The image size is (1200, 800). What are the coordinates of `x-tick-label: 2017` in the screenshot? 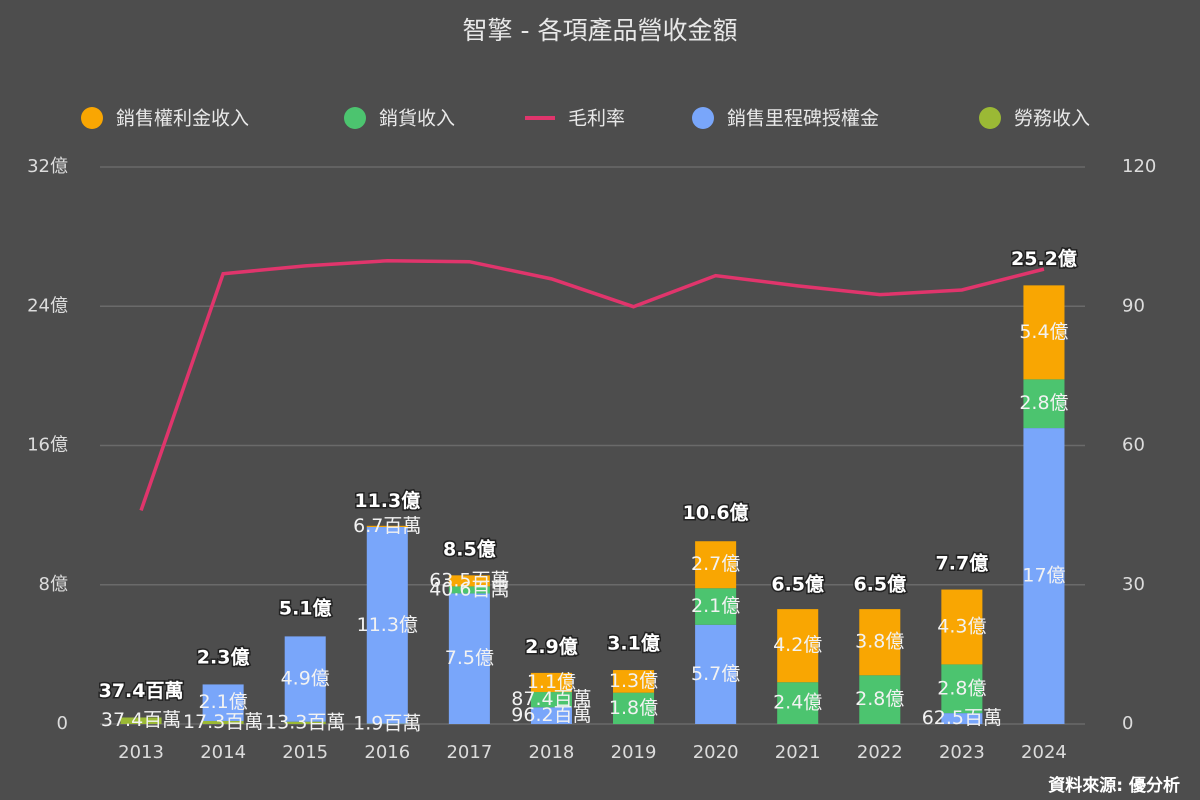 It's located at (469, 752).